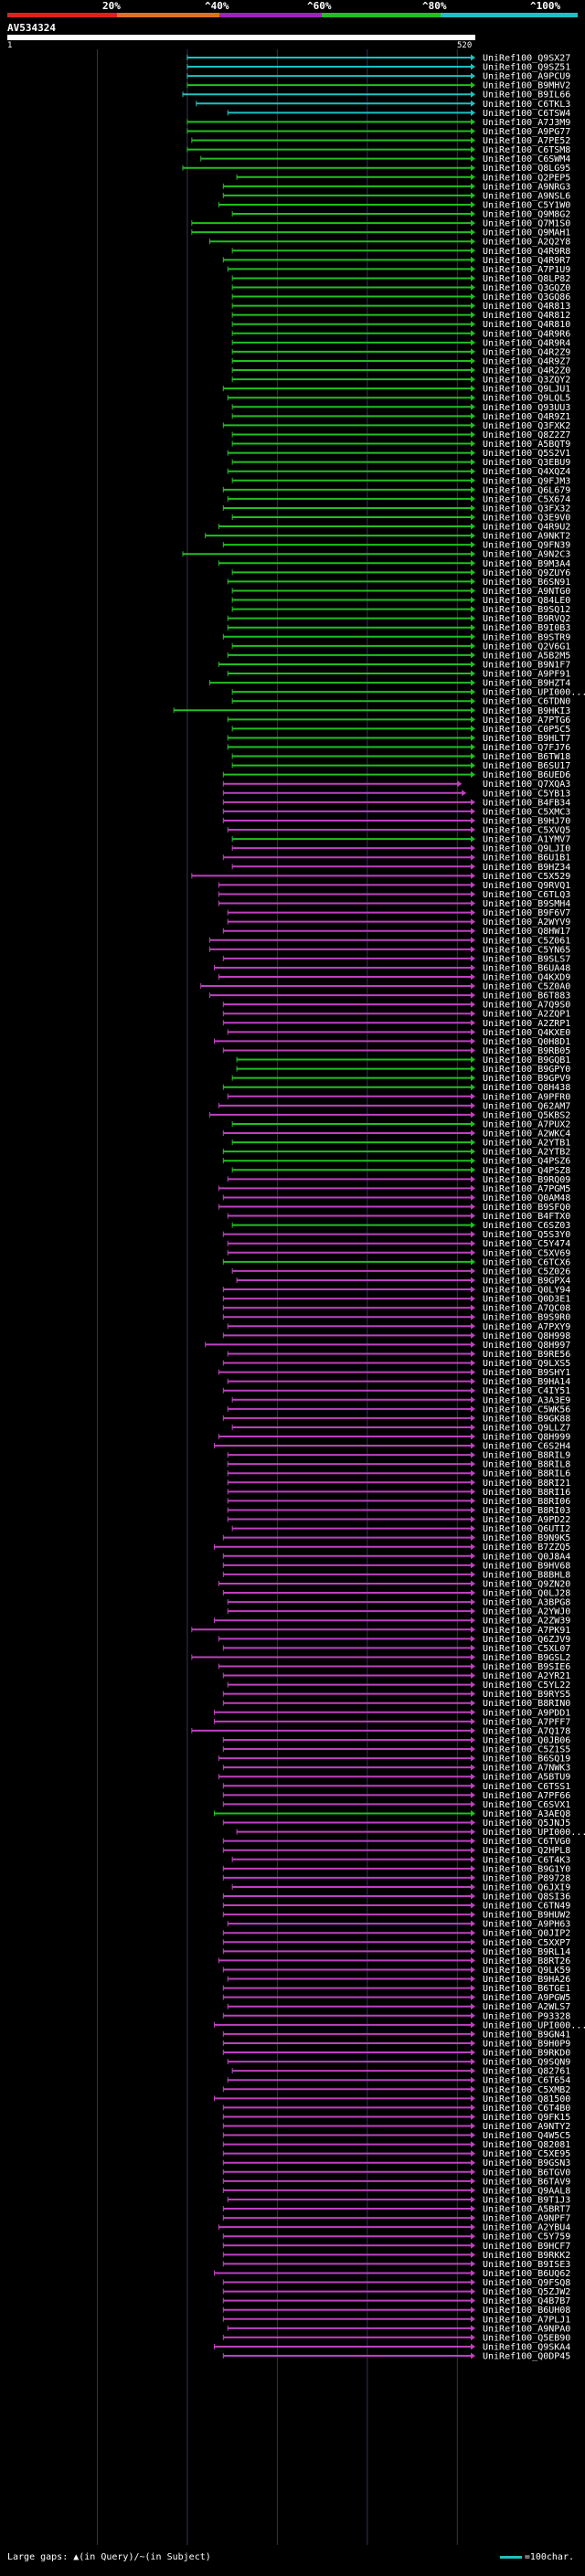 This screenshot has height=2576, width=585. What do you see at coordinates (527, 904) in the screenshot?
I see `hit-label: UniRef100_B9SMH4` at bounding box center [527, 904].